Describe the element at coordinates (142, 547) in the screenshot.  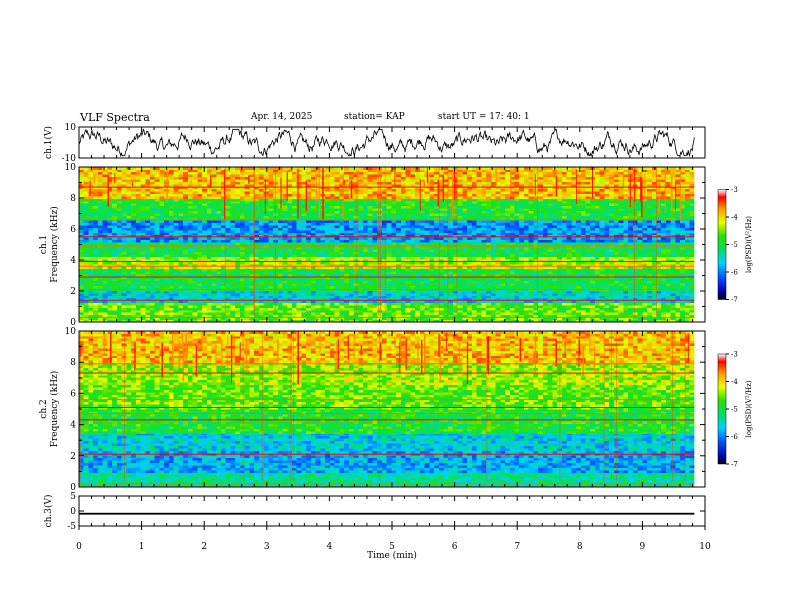
I see `xtick-label-1: 1` at that location.